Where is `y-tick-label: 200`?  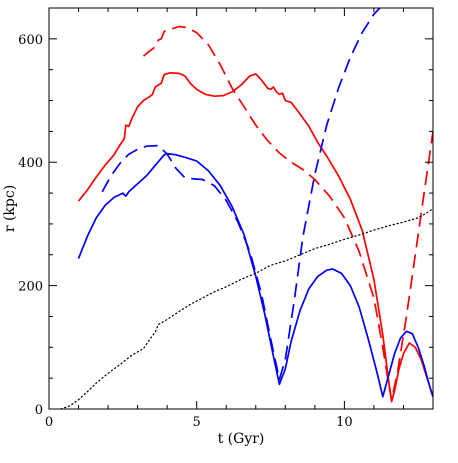
y-tick-label: 200 is located at coordinates (30, 287).